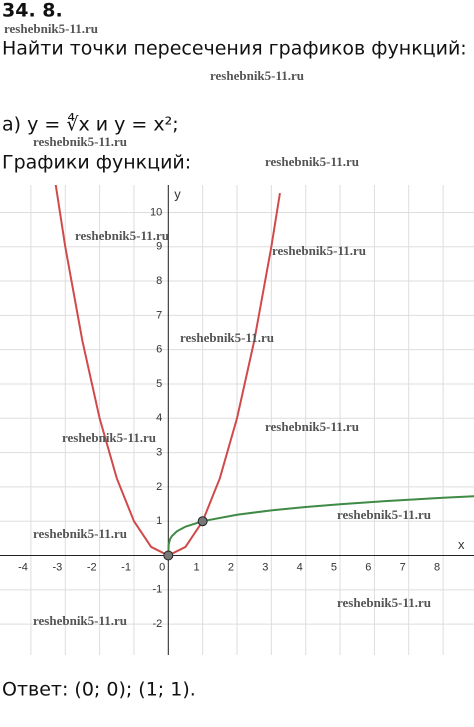 The height and width of the screenshot is (727, 474). Describe the element at coordinates (265, 567) in the screenshot. I see `x-tick-label: 3` at that location.